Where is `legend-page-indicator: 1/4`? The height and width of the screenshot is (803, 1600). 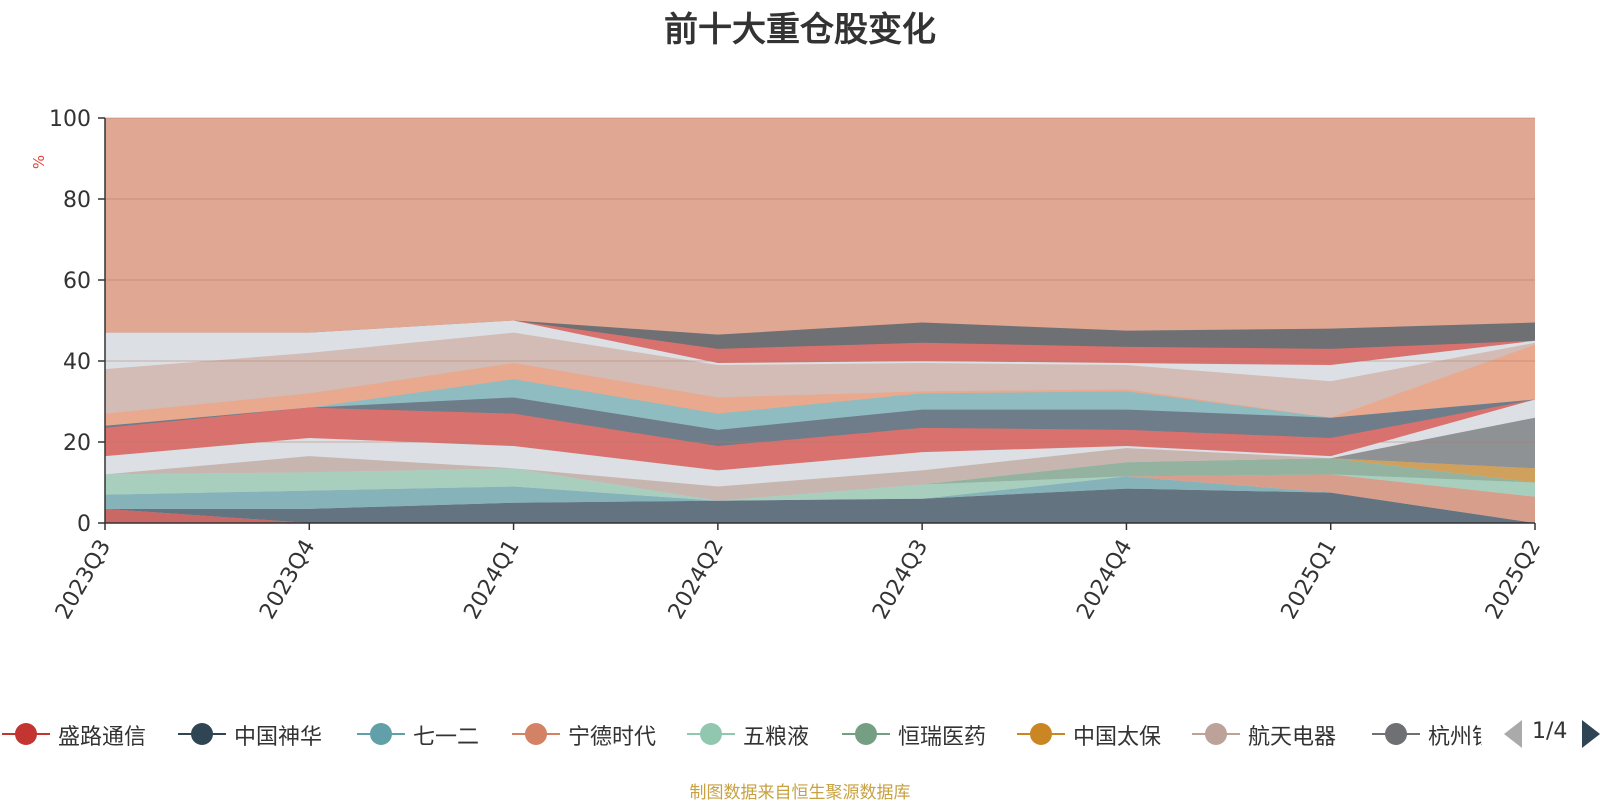 legend-page-indicator: 1/4 is located at coordinates (1550, 731).